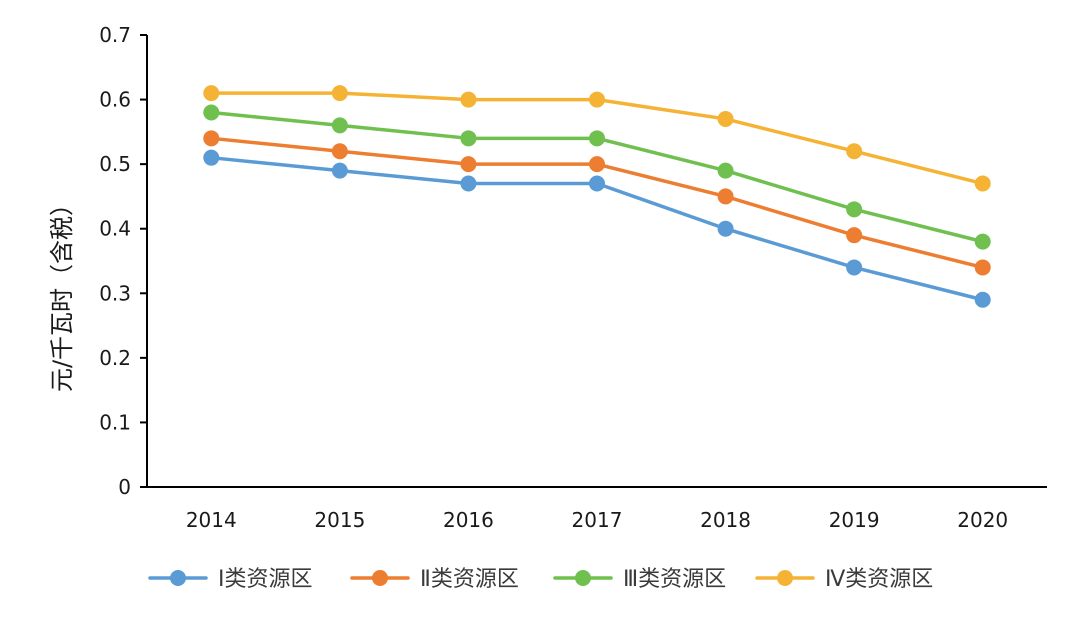 Image resolution: width=1080 pixels, height=639 pixels. What do you see at coordinates (62, 292) in the screenshot?
I see `y-axis-label: 元/千瓦时（含税）` at bounding box center [62, 292].